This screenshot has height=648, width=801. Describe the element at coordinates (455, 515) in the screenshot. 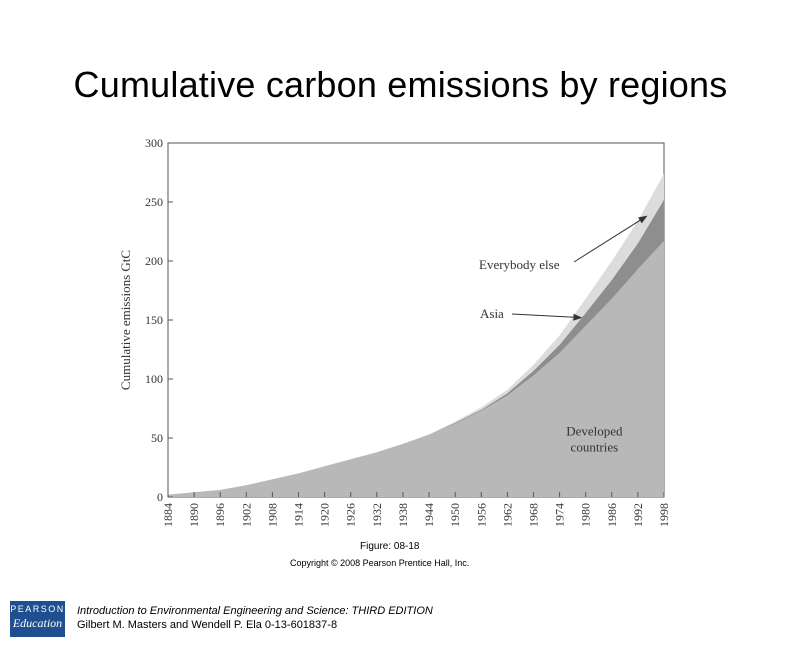

I see `x-tick-label: 1950` at that location.